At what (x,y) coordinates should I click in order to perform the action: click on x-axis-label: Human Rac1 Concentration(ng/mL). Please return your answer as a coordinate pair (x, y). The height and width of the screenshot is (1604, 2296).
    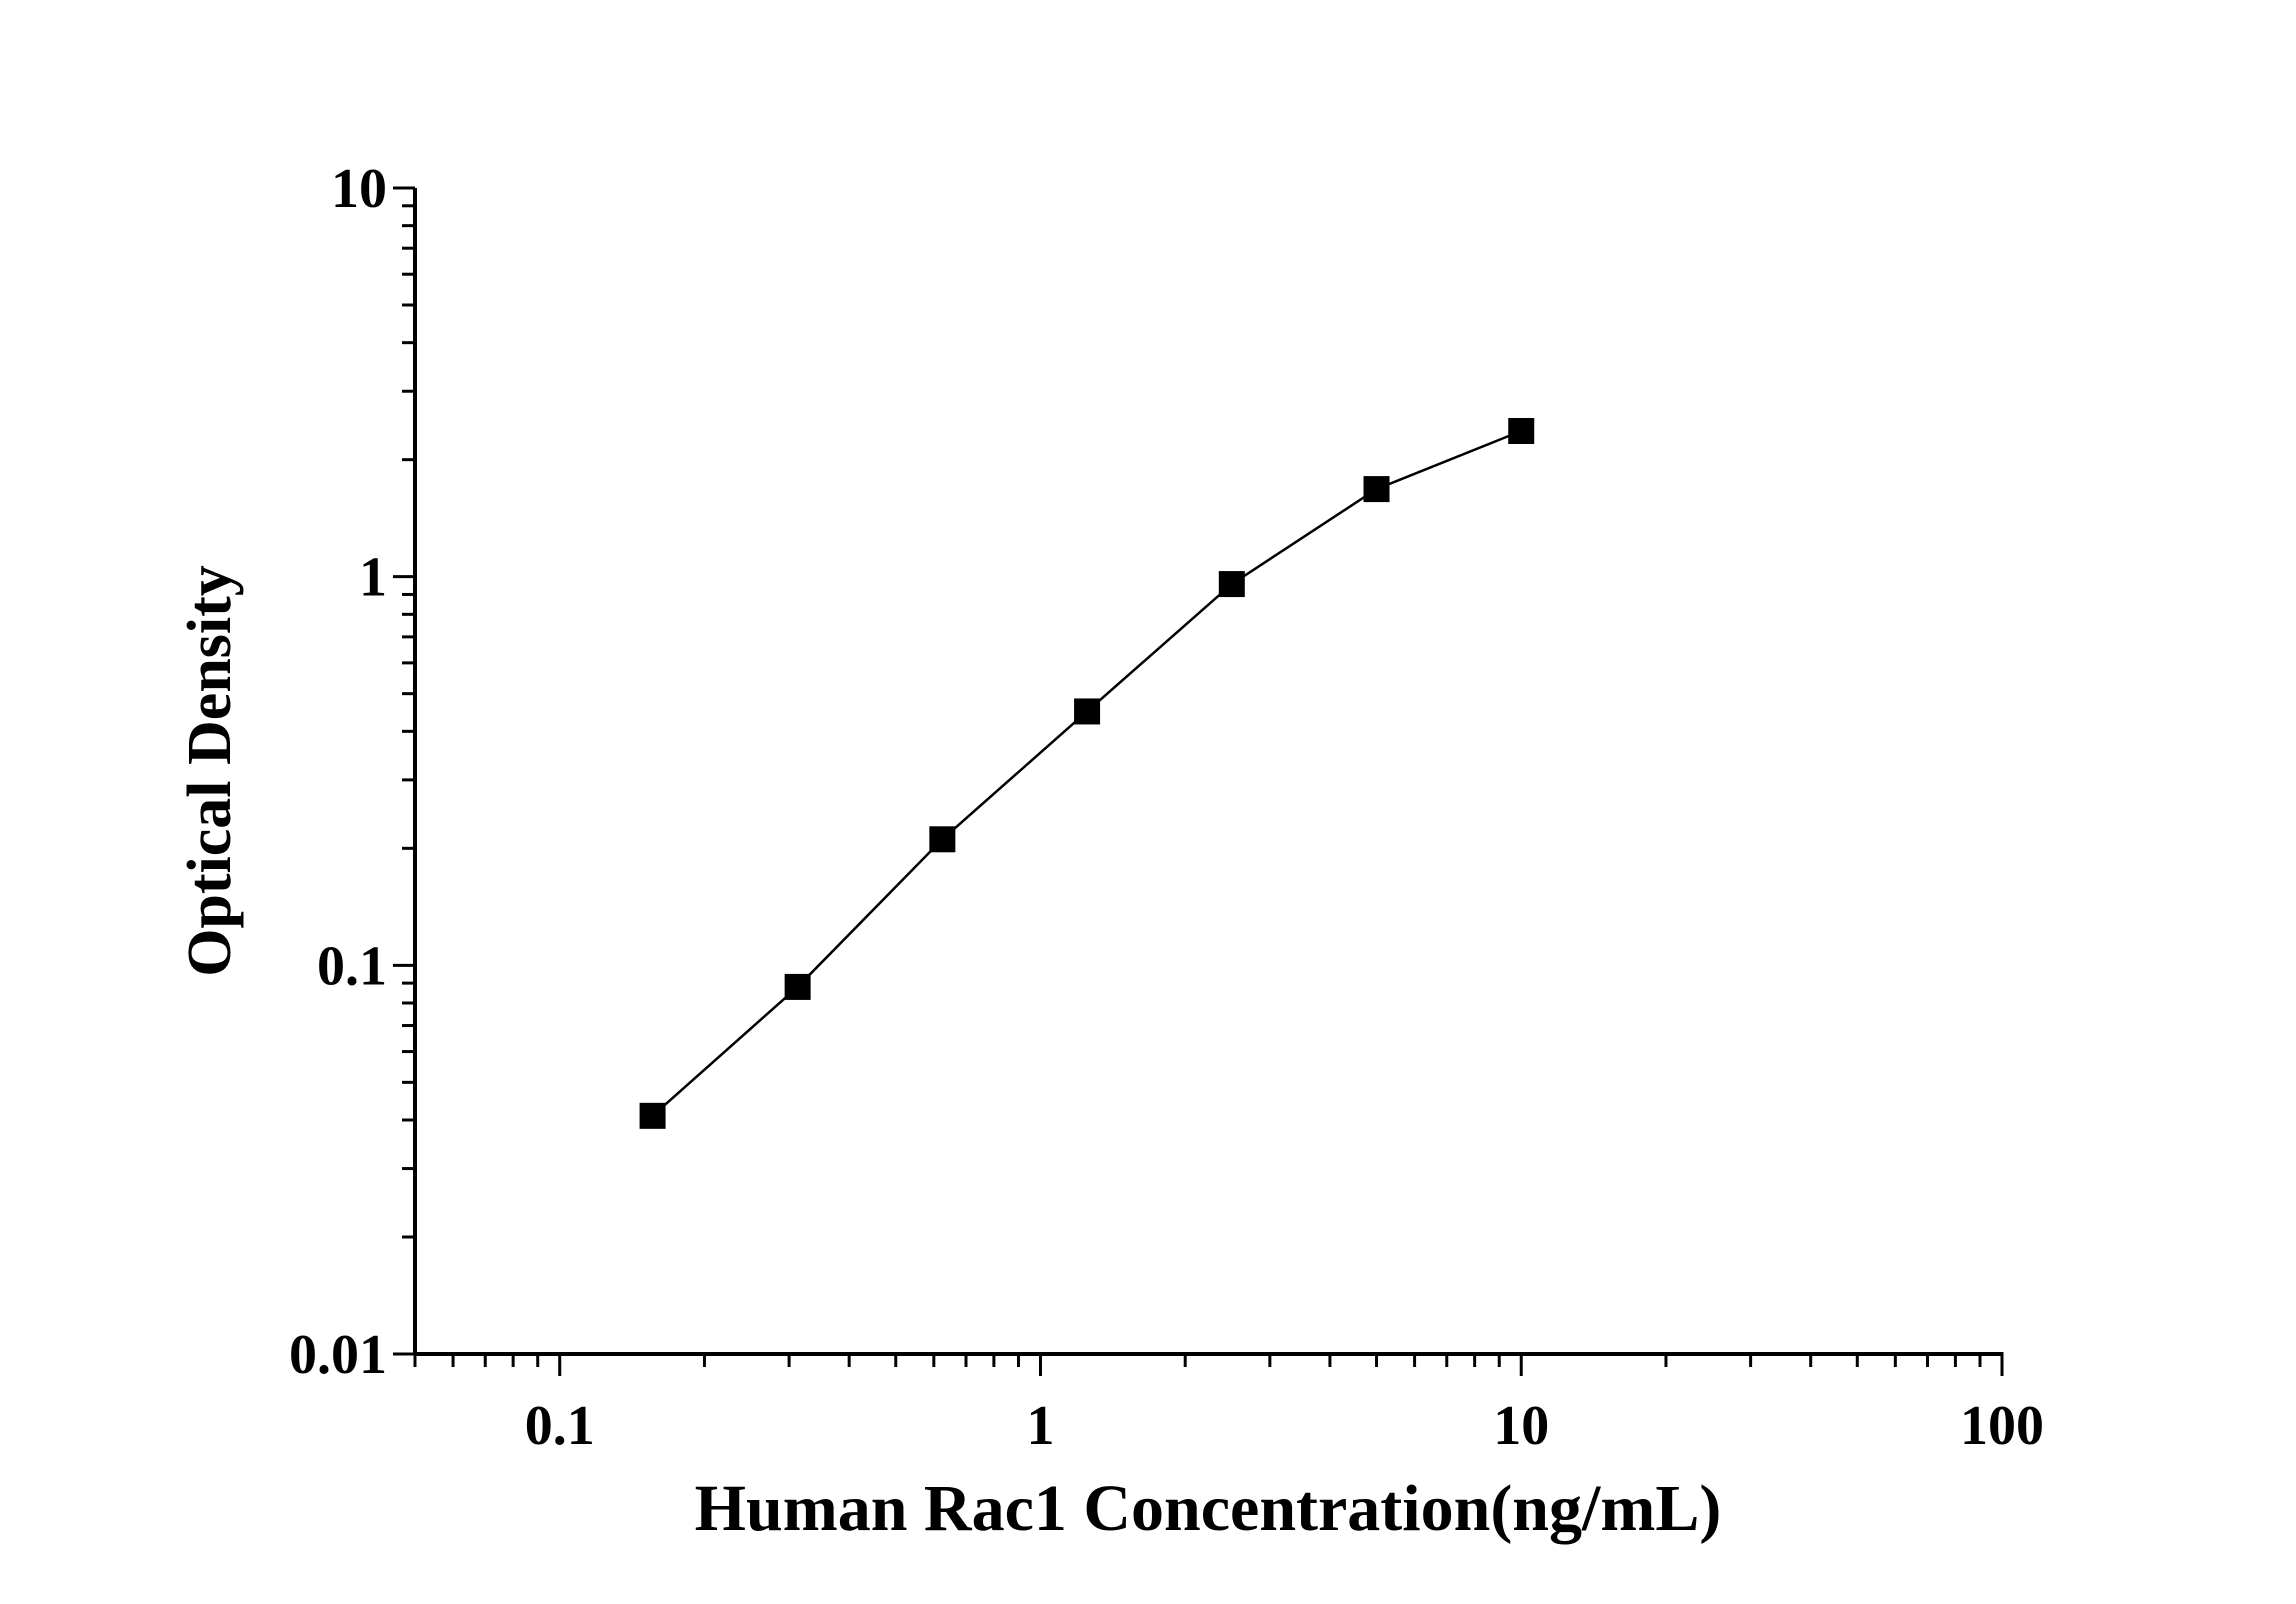
    Looking at the image, I should click on (1208, 1508).